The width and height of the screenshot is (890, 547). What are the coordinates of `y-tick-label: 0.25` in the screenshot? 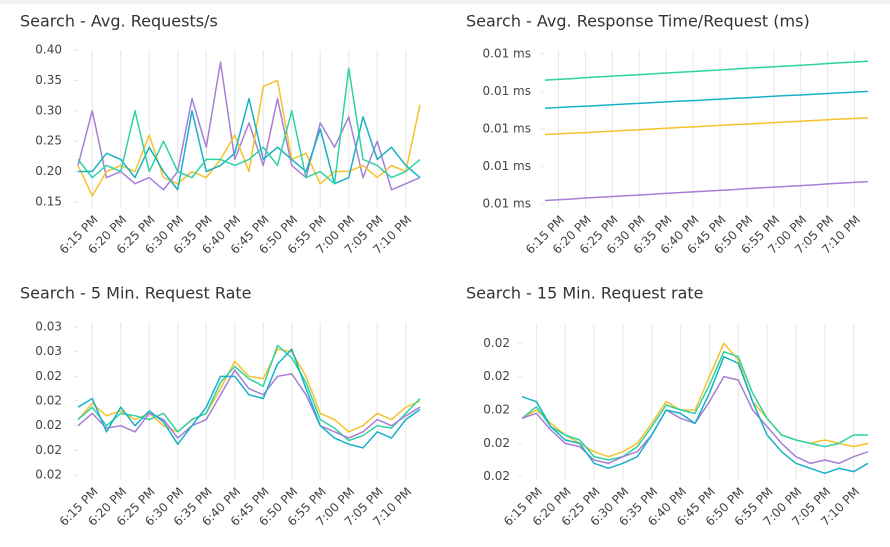 It's located at (48, 141).